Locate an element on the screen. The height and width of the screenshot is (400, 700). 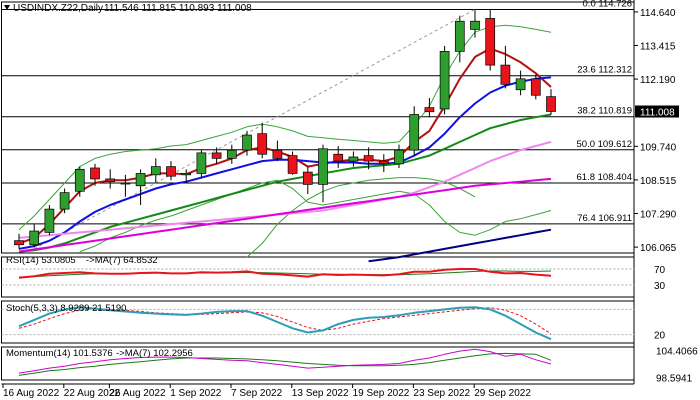
stoch-label: Stoch(5,3,3) 8.9289 21.5190 is located at coordinates (66, 308).